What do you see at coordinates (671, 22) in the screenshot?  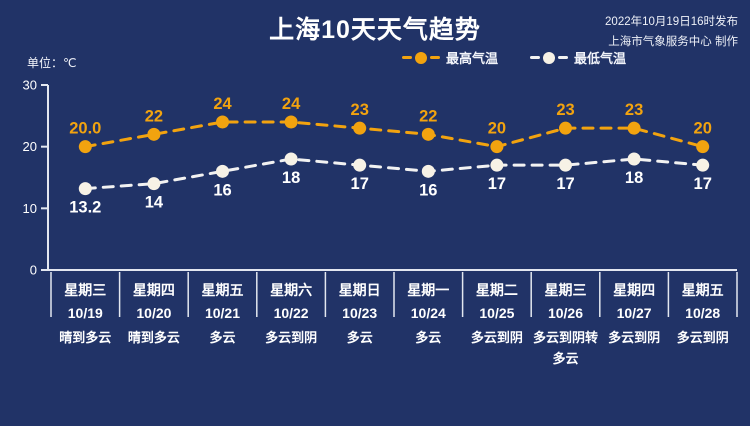 I see `publish-date: 2022年10月19日16时发布` at bounding box center [671, 22].